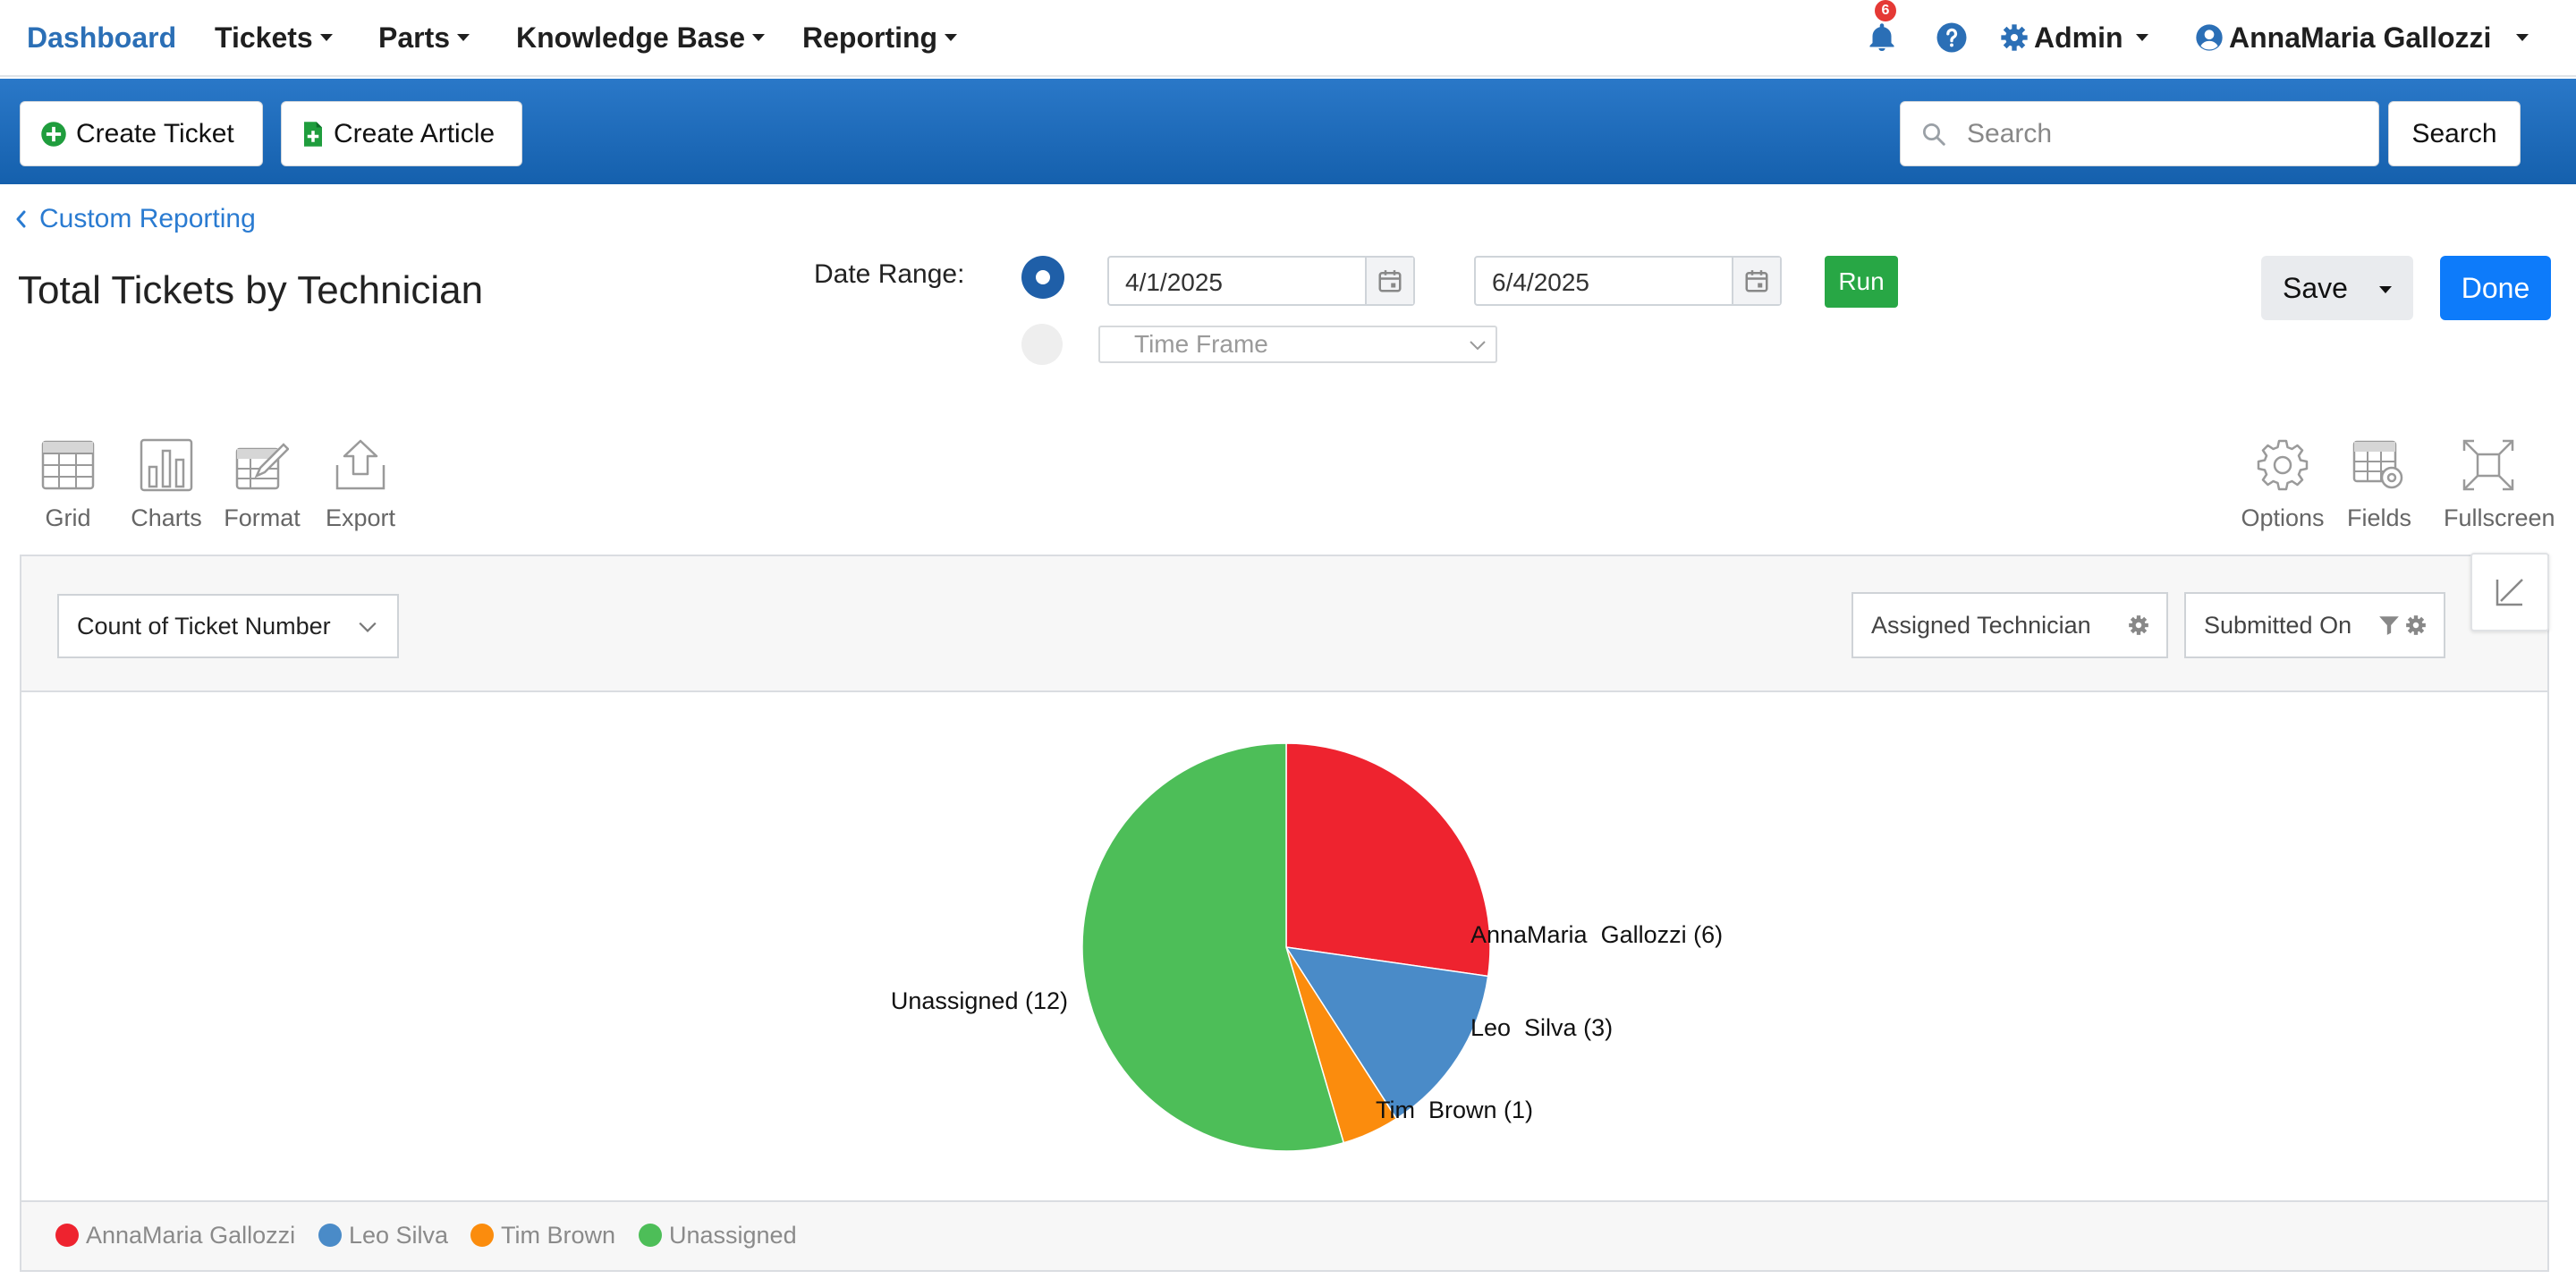  Describe the element at coordinates (313, 134) in the screenshot. I see `file-plus-icon` at that location.